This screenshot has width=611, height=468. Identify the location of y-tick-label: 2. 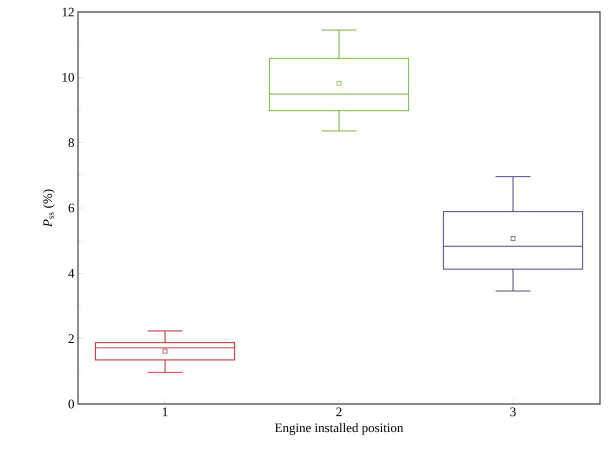
(71, 338).